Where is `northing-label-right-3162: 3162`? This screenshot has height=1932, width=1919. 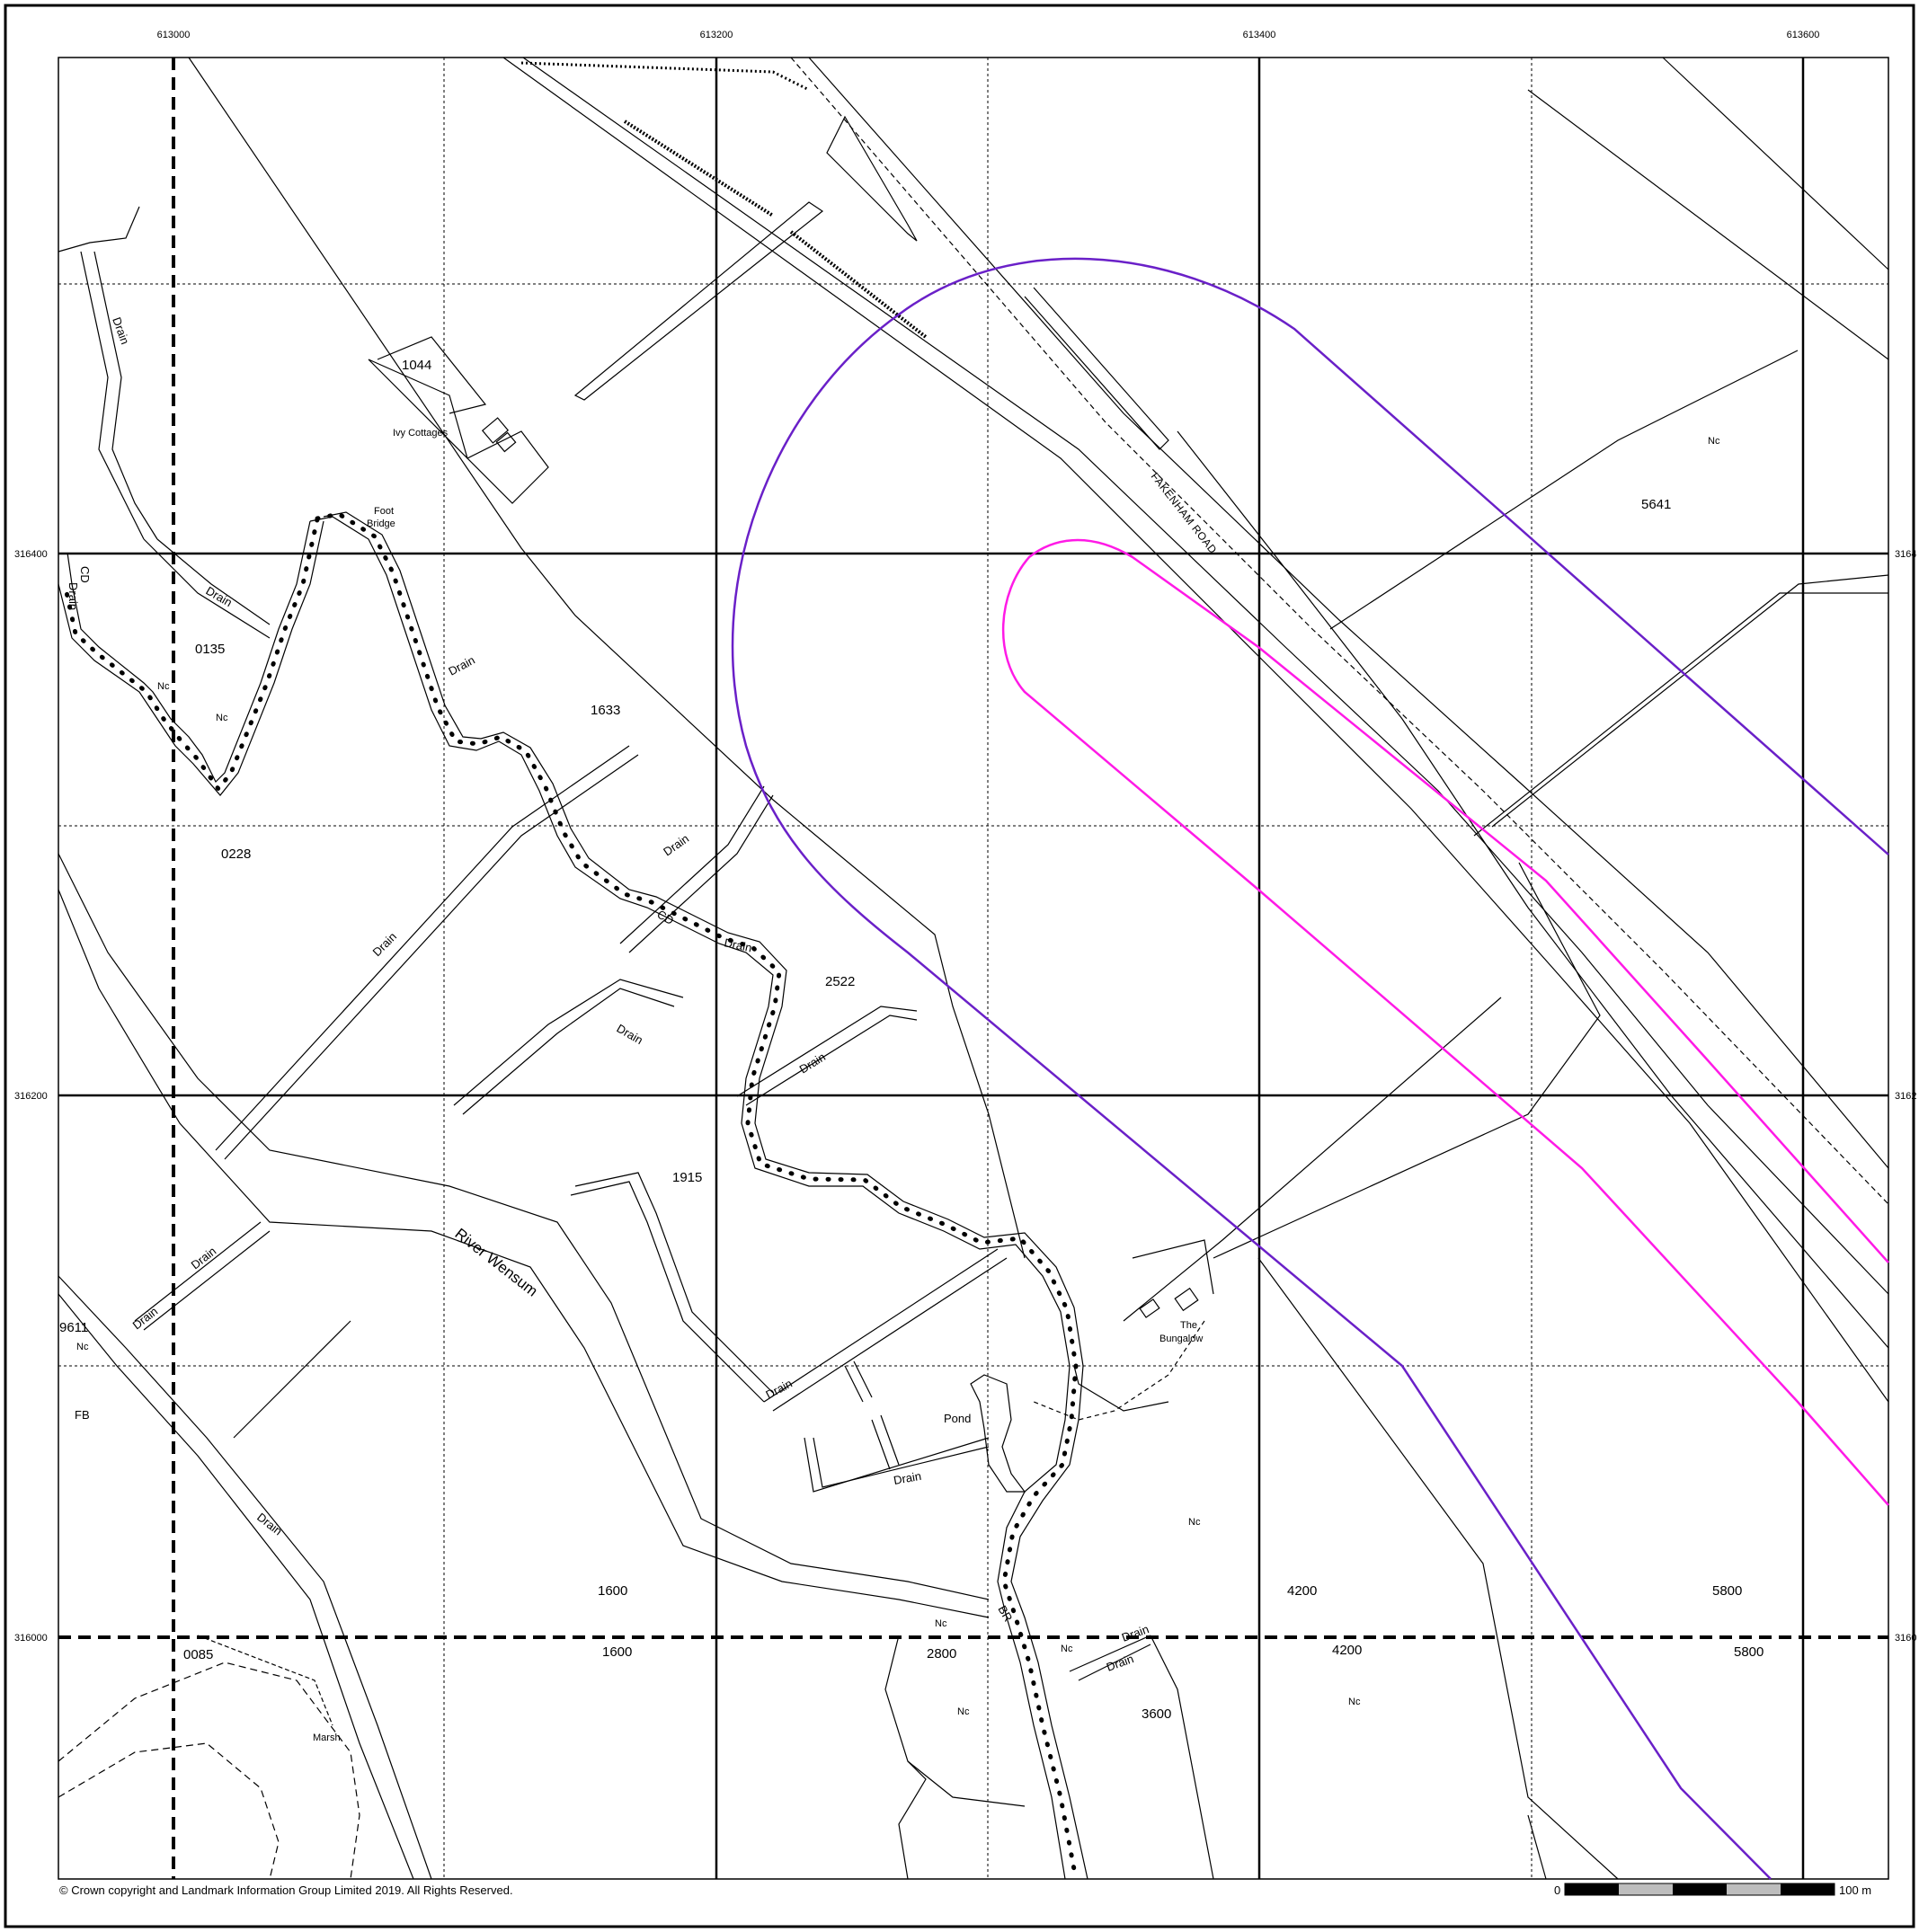 northing-label-right-3162: 3162 is located at coordinates (1906, 1096).